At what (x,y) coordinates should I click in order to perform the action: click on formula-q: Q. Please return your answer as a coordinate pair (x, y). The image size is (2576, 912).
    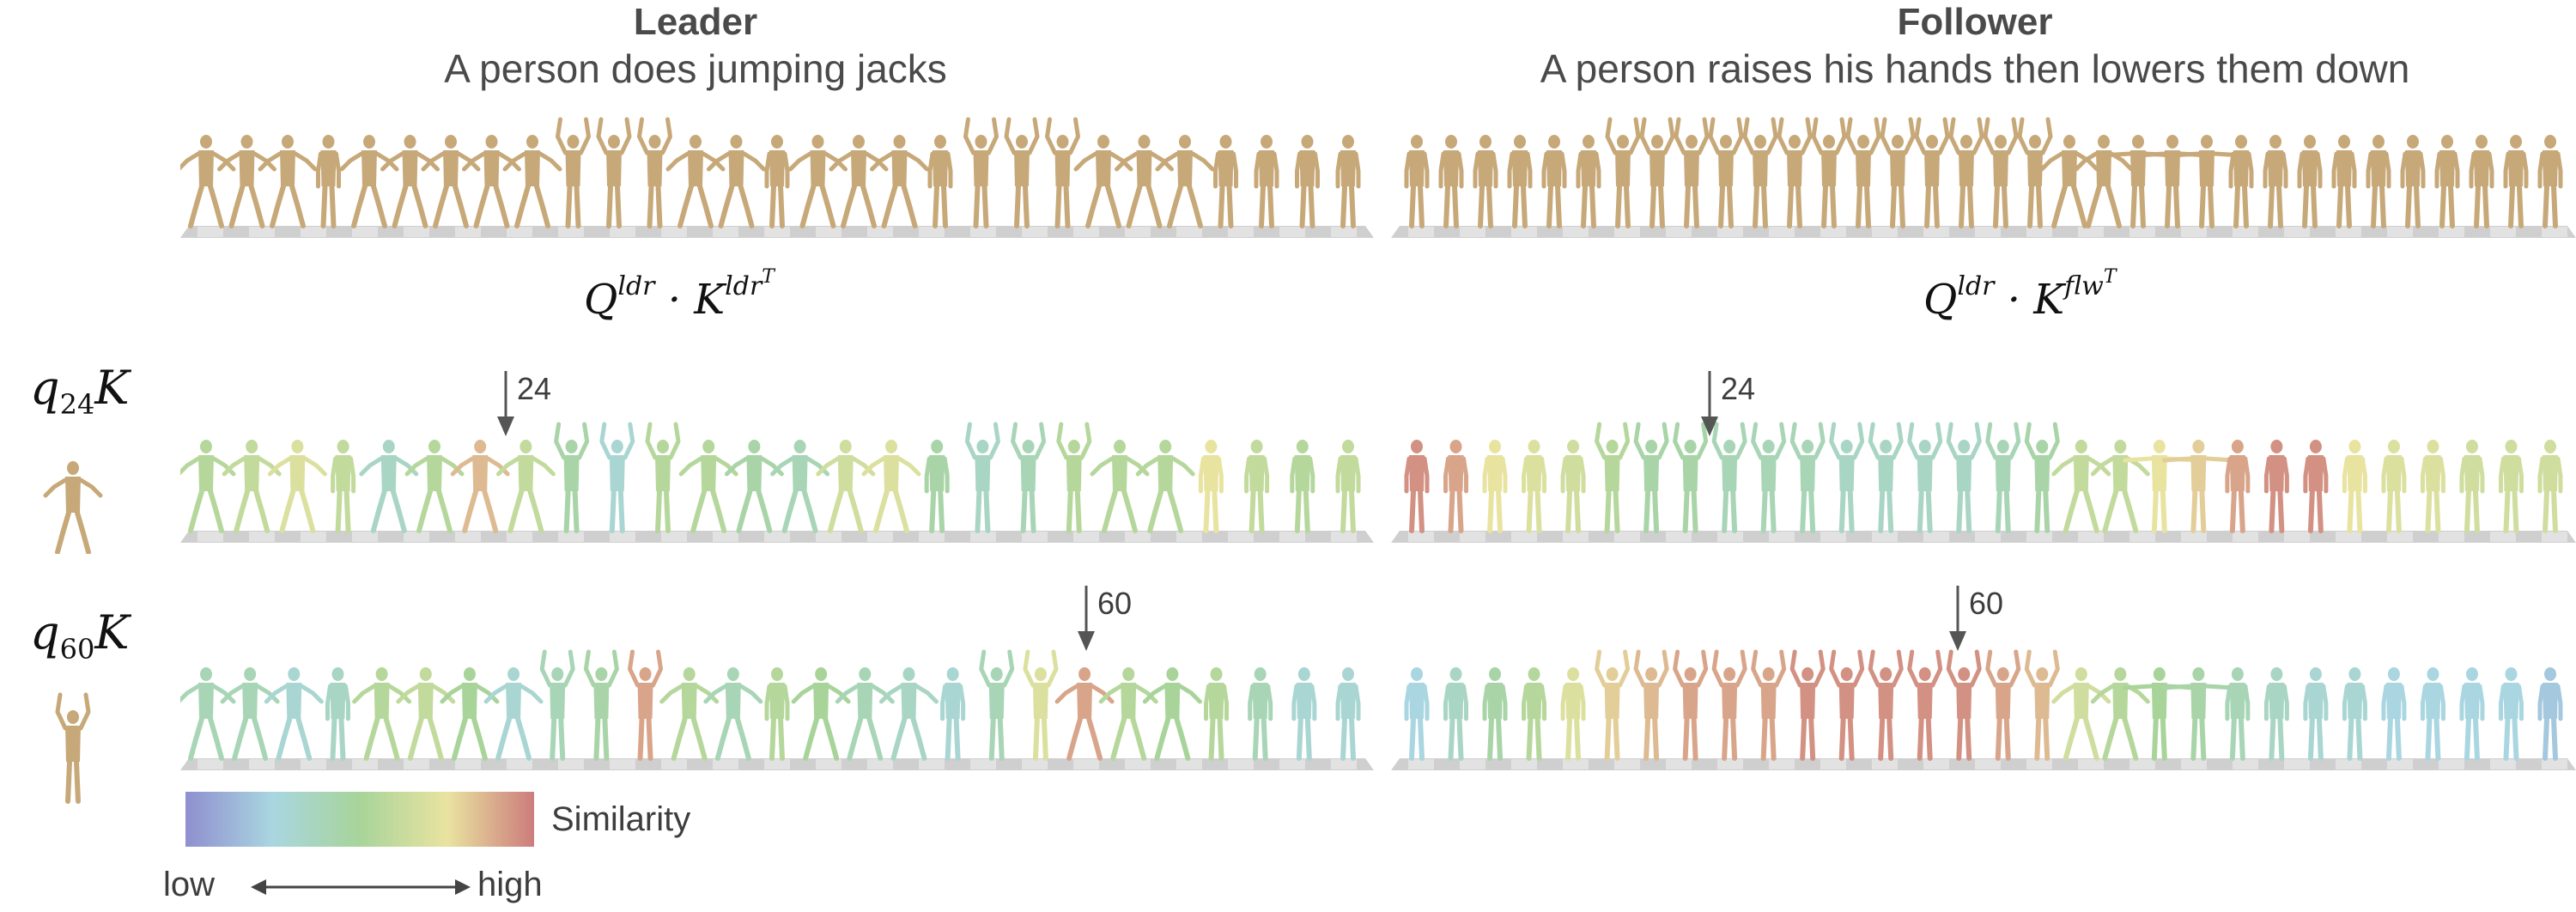
    Looking at the image, I should click on (1940, 300).